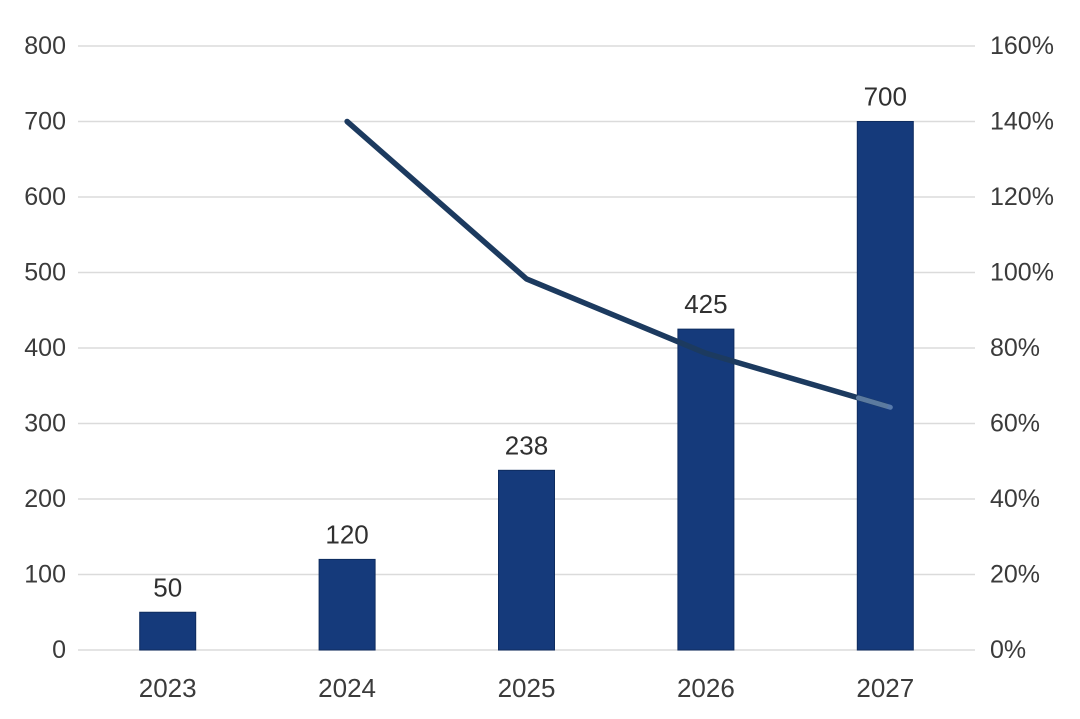 The width and height of the screenshot is (1080, 719). What do you see at coordinates (1015, 424) in the screenshot?
I see `right-axis-tick-label: 60%` at bounding box center [1015, 424].